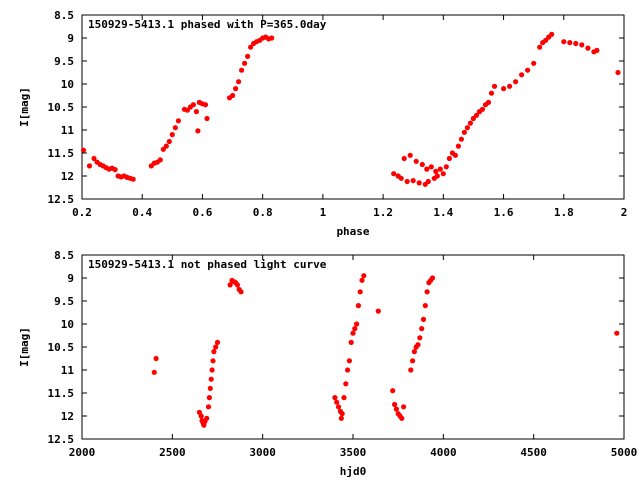  What do you see at coordinates (207, 24) in the screenshot?
I see `phased-chart-title: 150929-5413.1 phased with P=365.0day` at bounding box center [207, 24].